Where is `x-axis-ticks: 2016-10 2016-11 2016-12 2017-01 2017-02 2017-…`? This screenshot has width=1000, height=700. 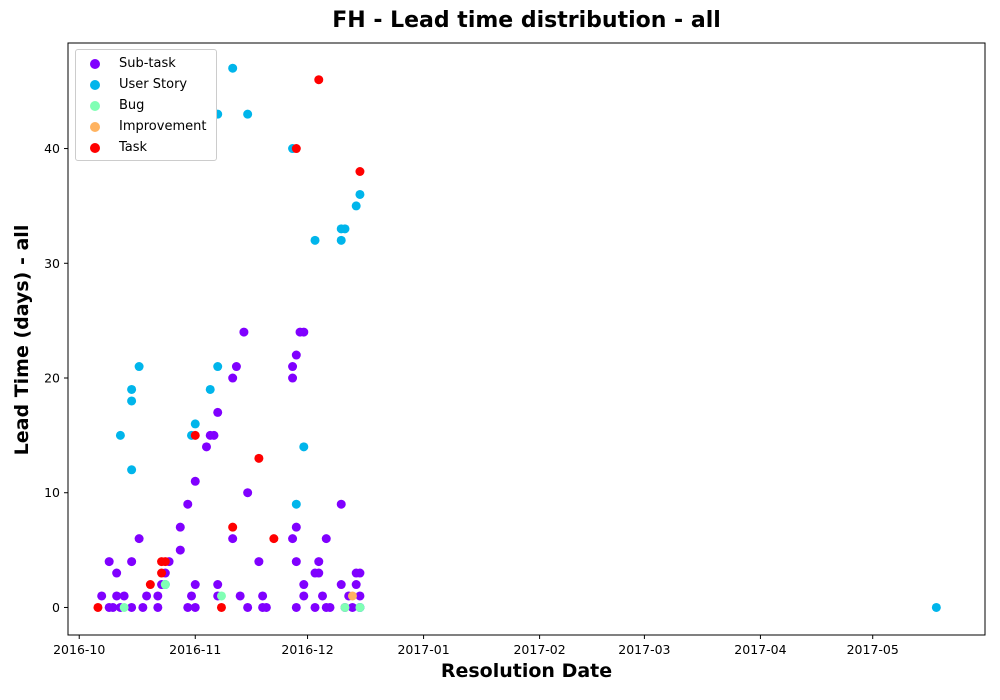
x-axis-ticks: 2016-10 2016-11 2016-12 2017-01 2017-02 2017-… is located at coordinates (476, 646).